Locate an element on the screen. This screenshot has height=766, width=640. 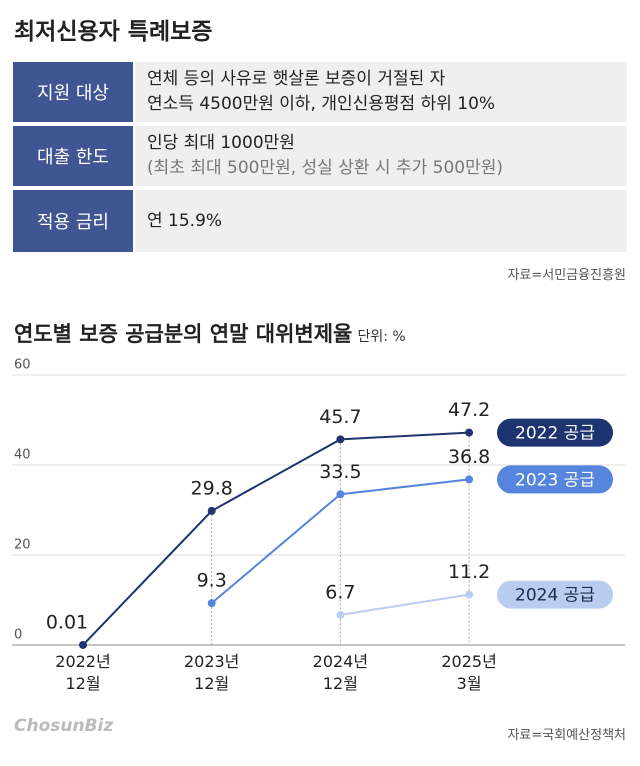
source: 자료=국회예산정책처 is located at coordinates (566, 735).